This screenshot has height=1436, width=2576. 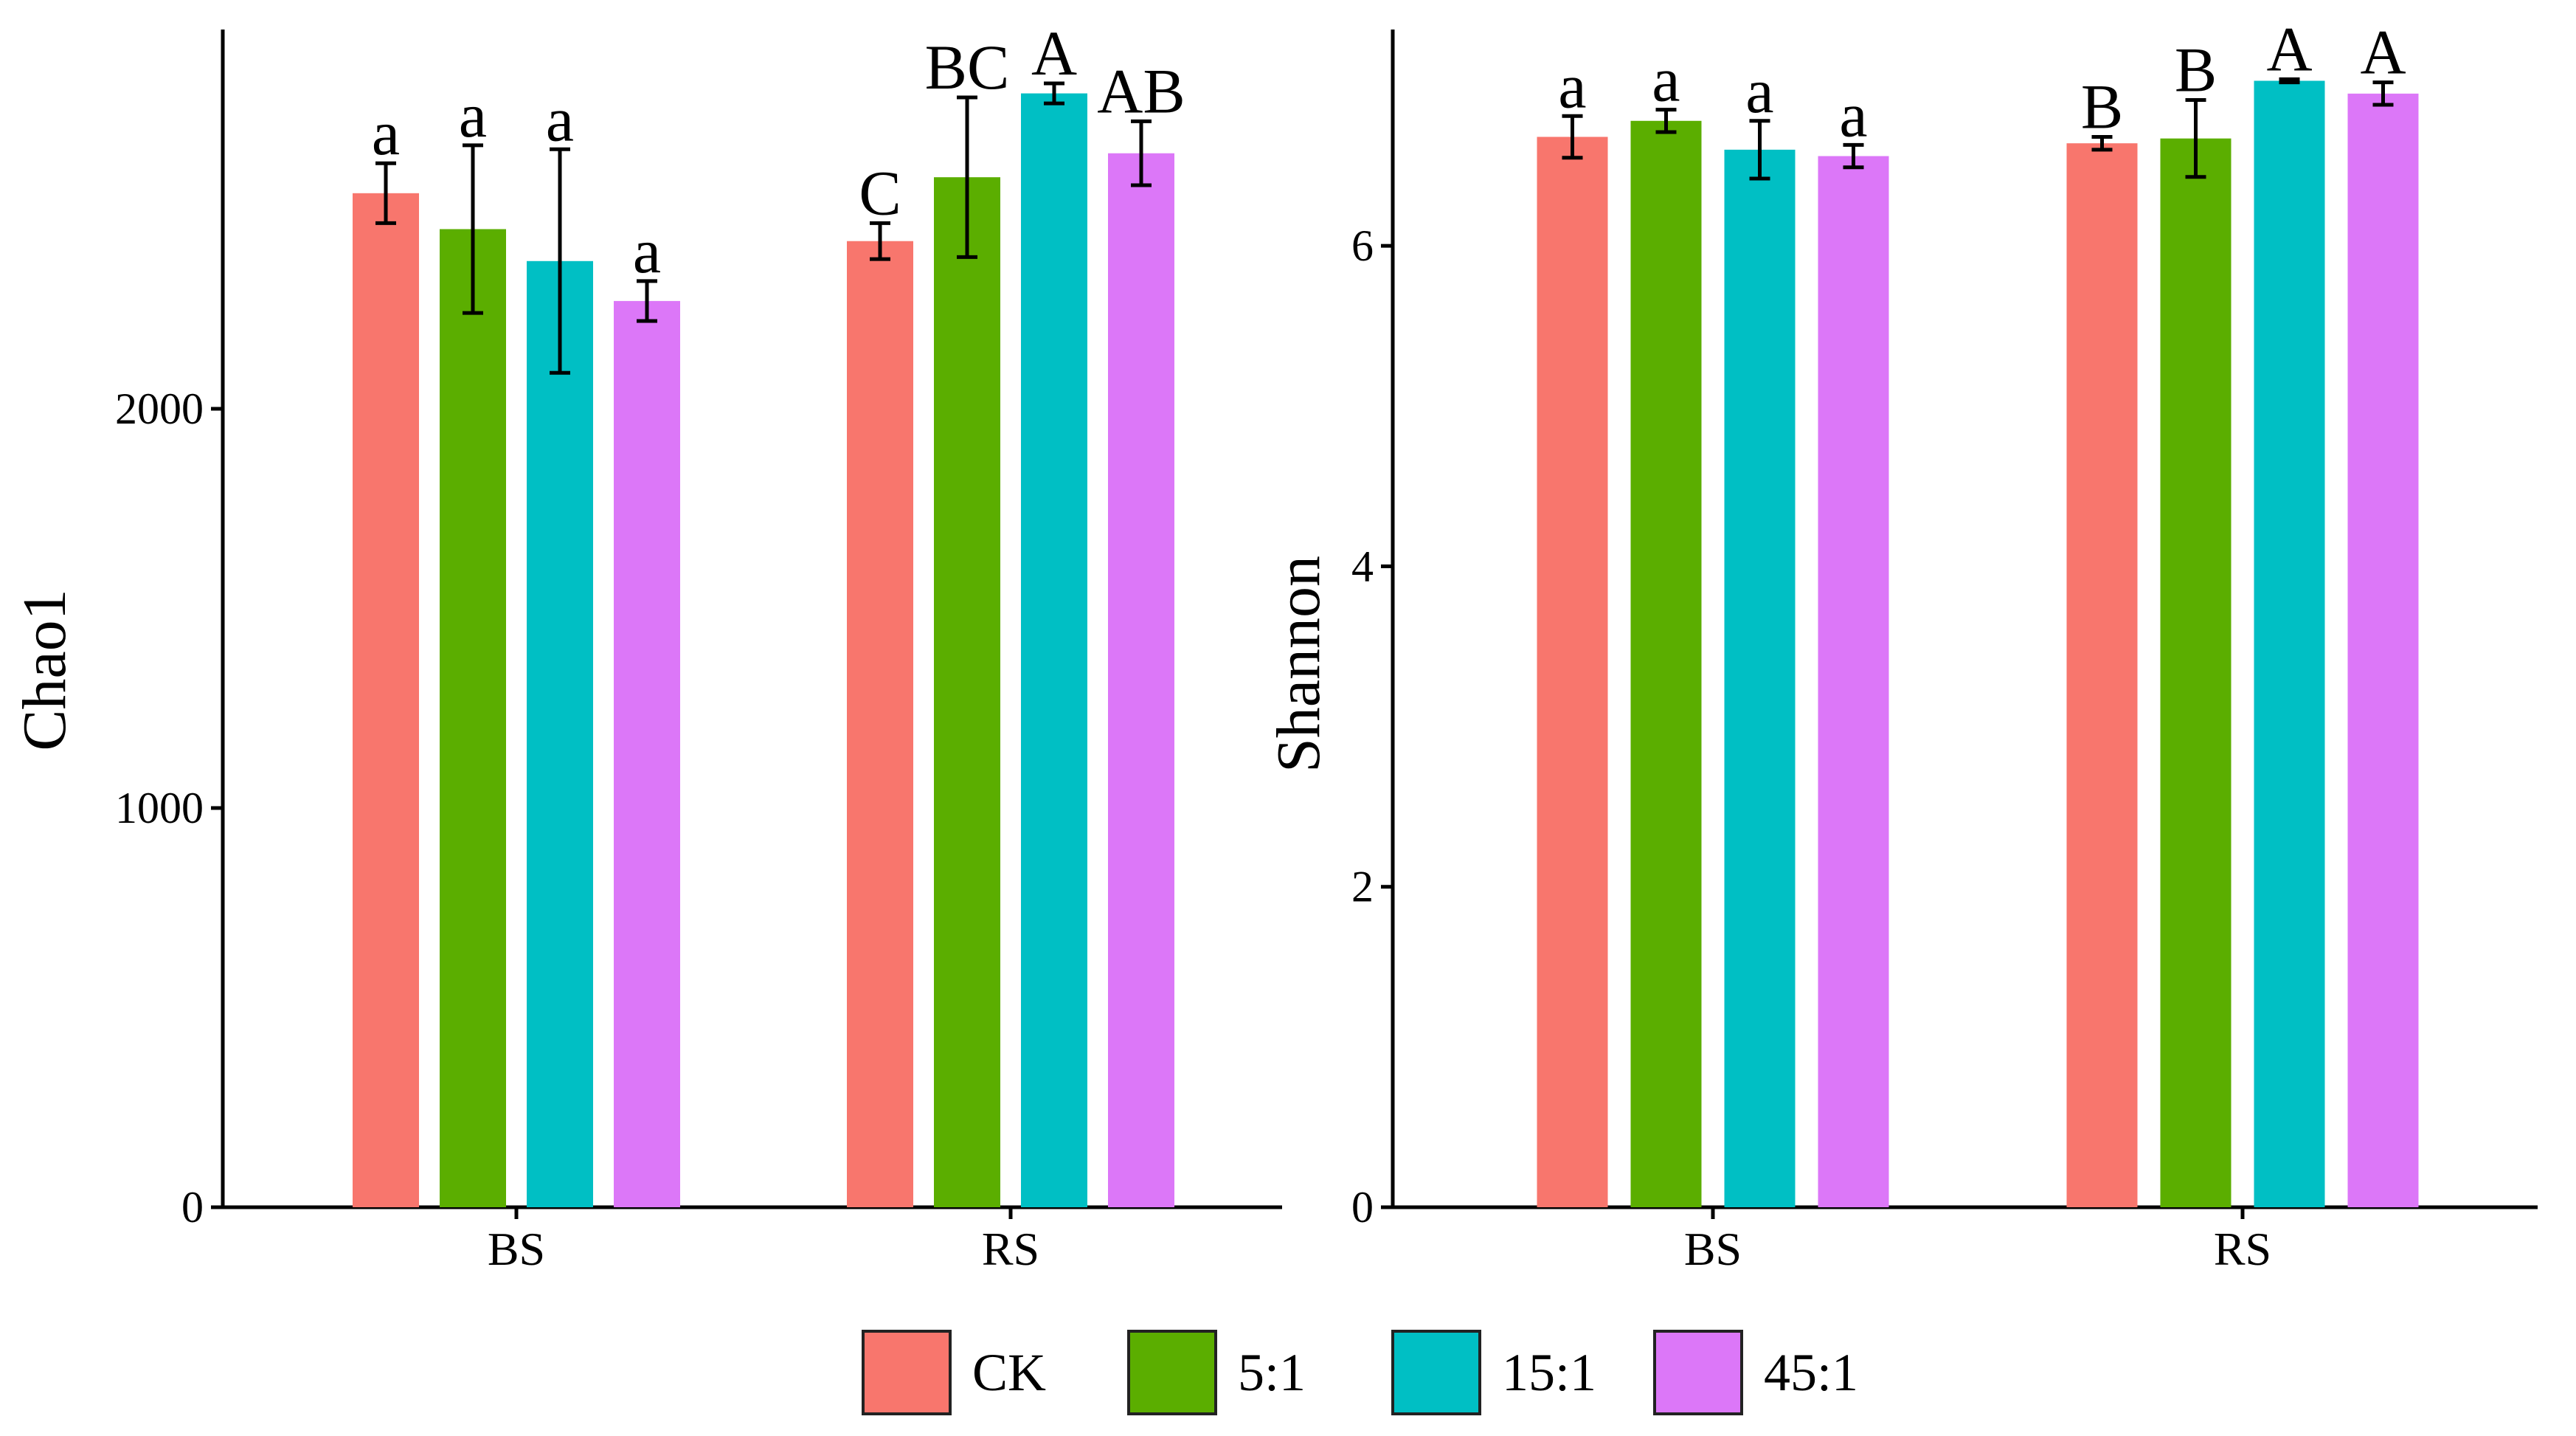 I want to click on y-axis-title: Shannon, so click(x=1299, y=664).